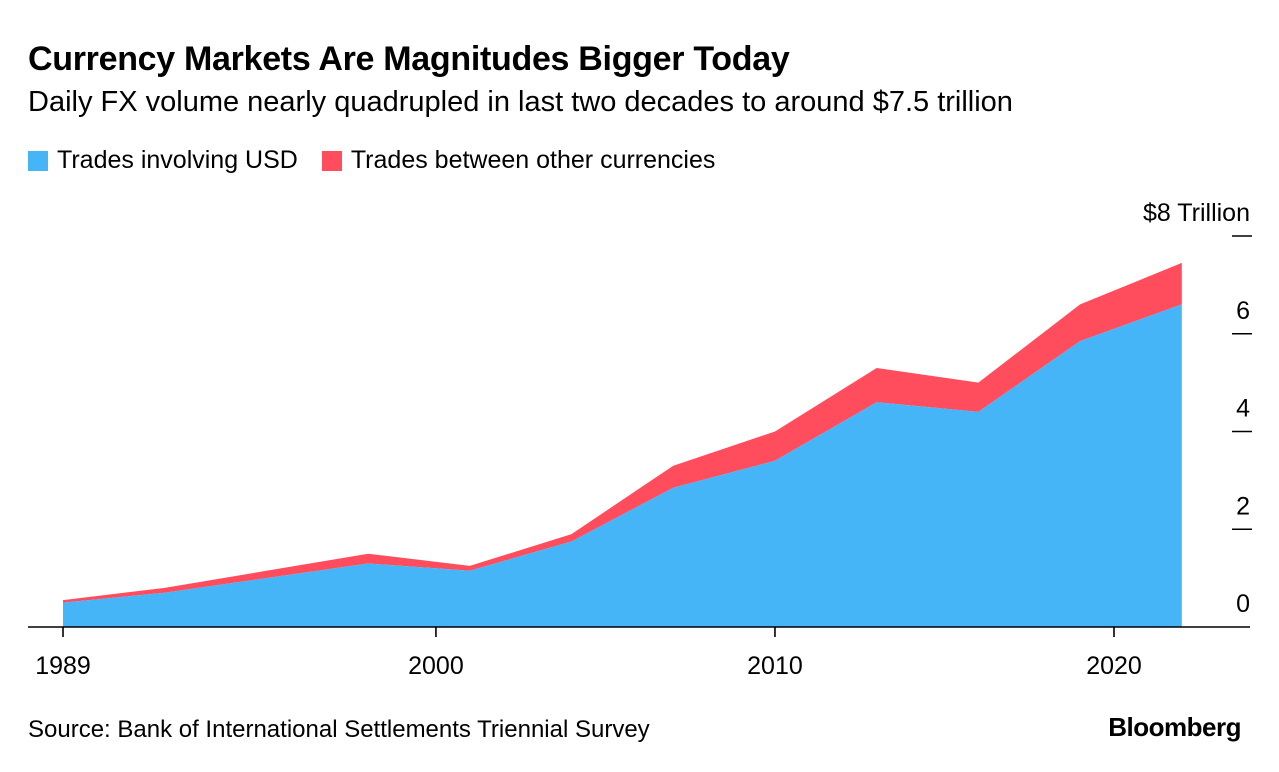 The width and height of the screenshot is (1279, 772). What do you see at coordinates (1196, 213) in the screenshot?
I see `y-tick-label: $8 Trillion` at bounding box center [1196, 213].